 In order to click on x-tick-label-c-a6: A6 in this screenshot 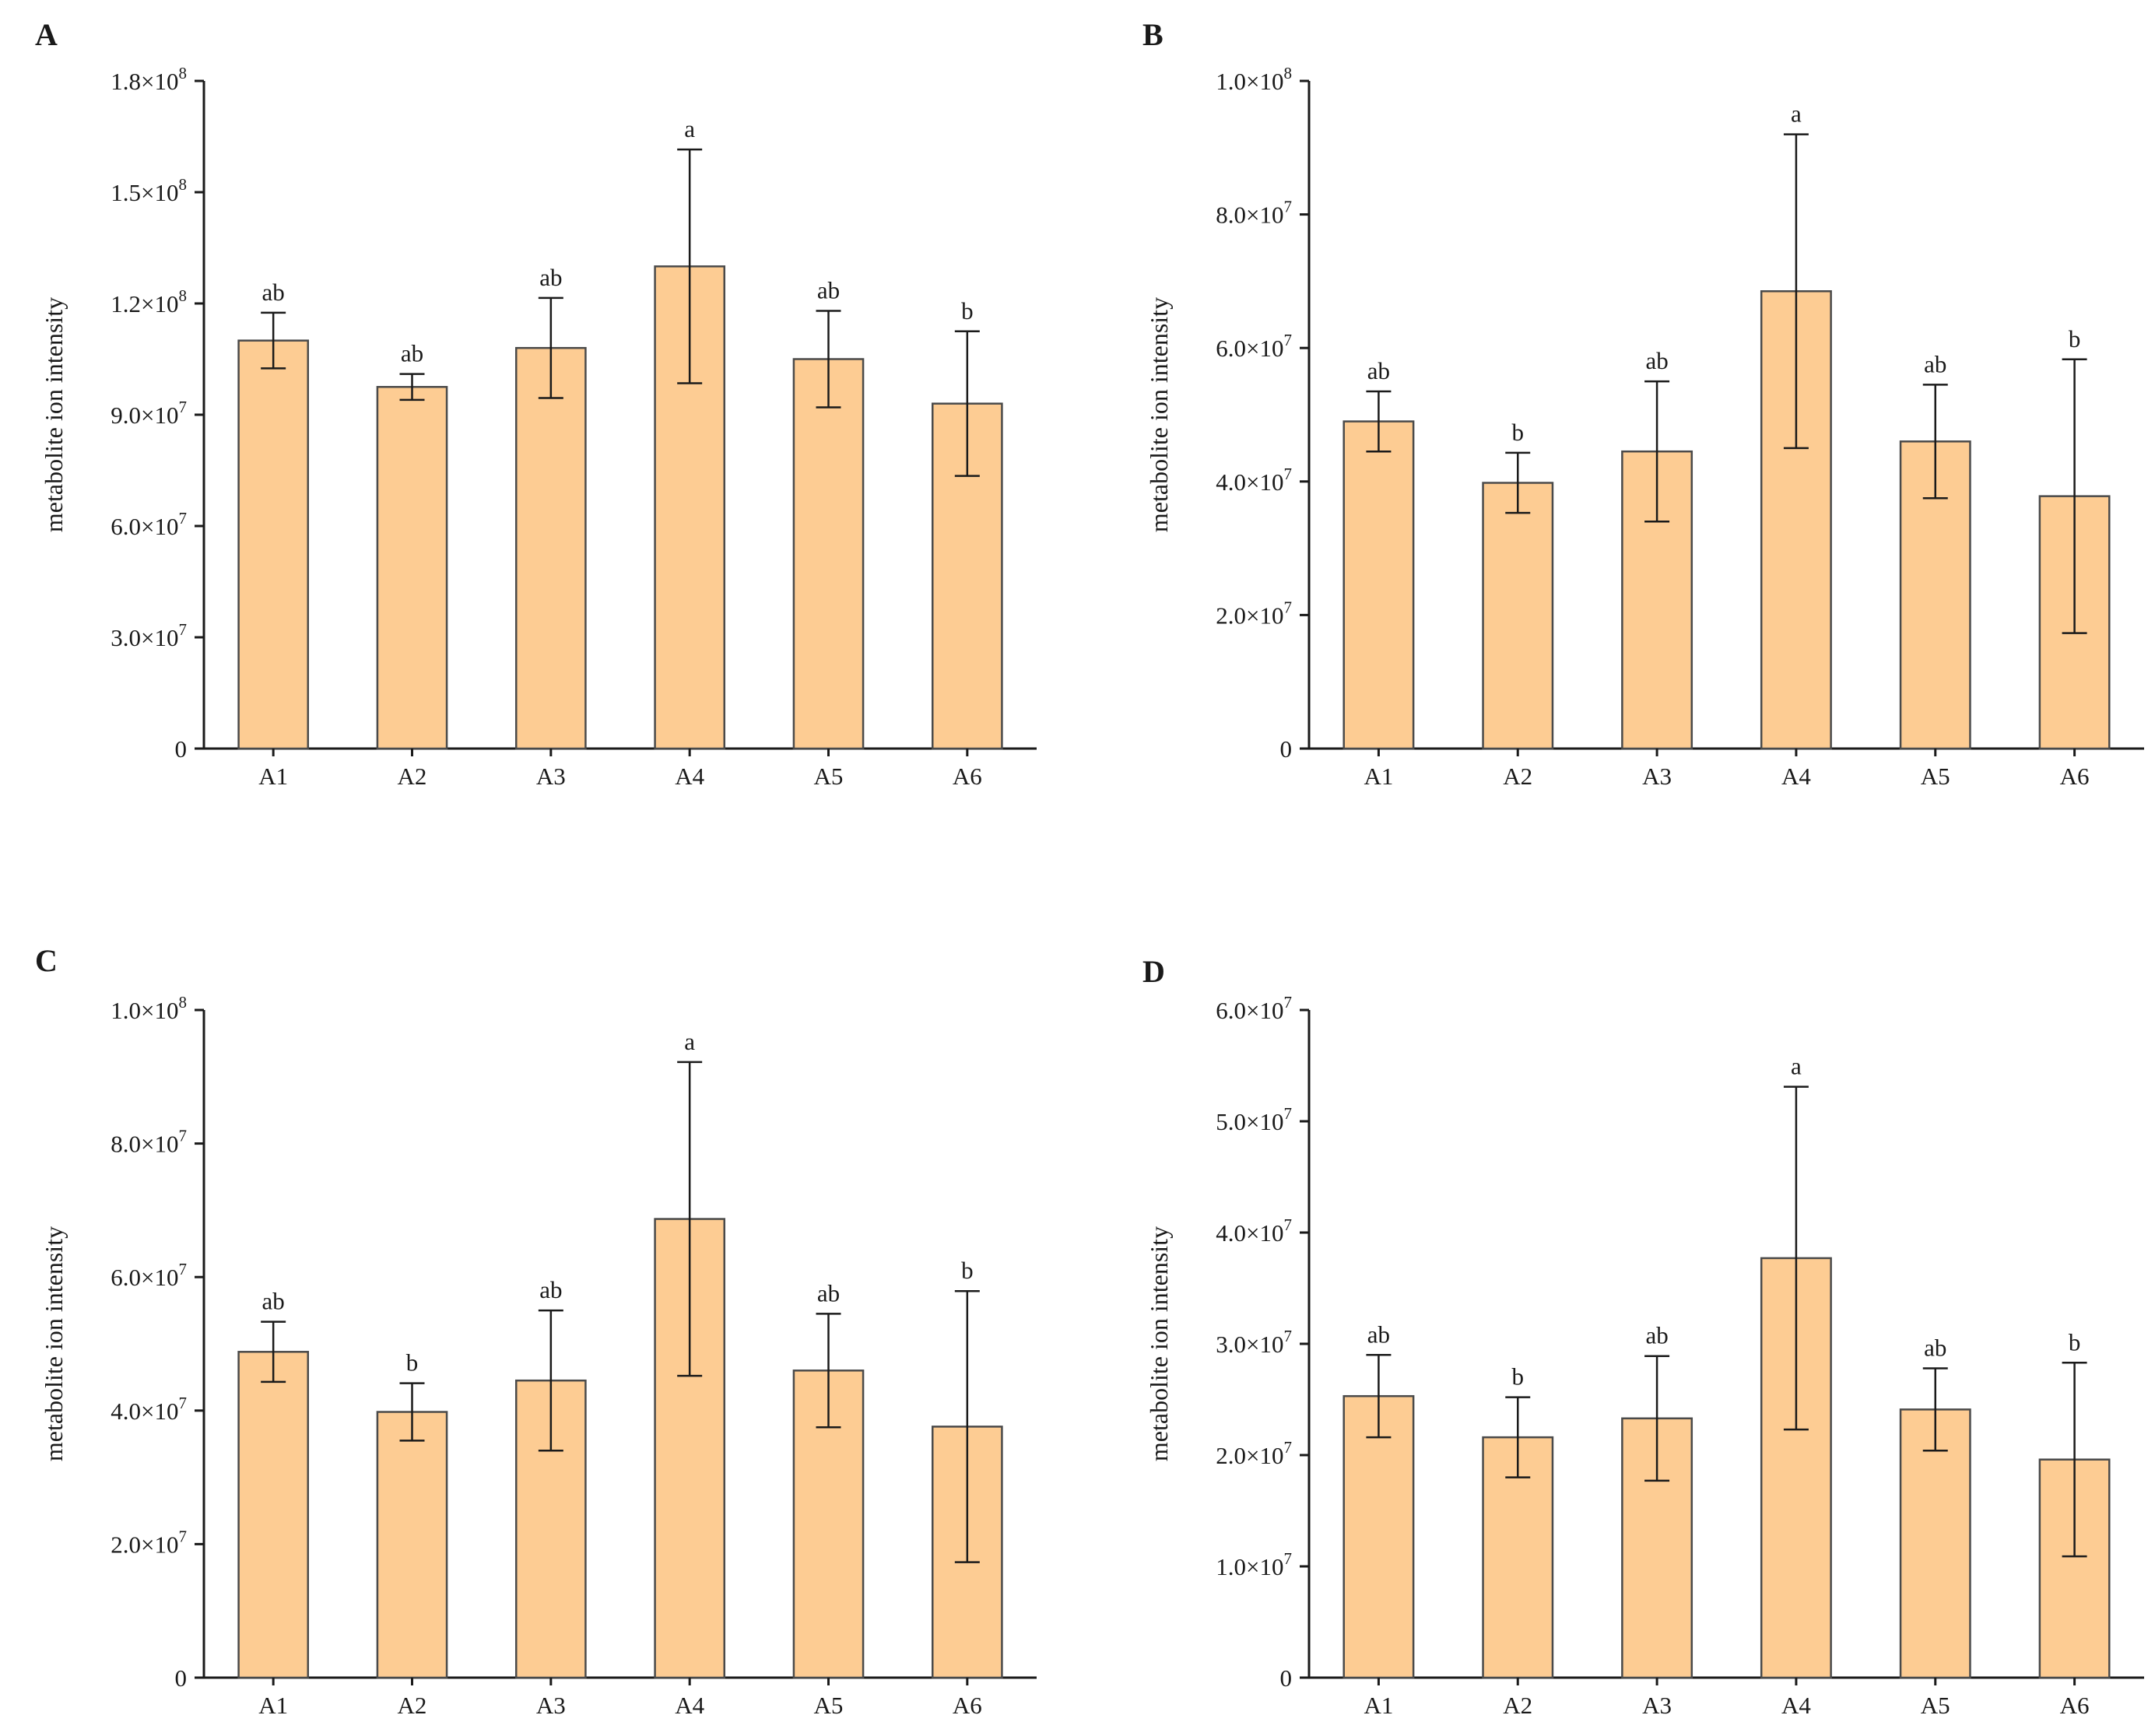, I will do `click(967, 1705)`.